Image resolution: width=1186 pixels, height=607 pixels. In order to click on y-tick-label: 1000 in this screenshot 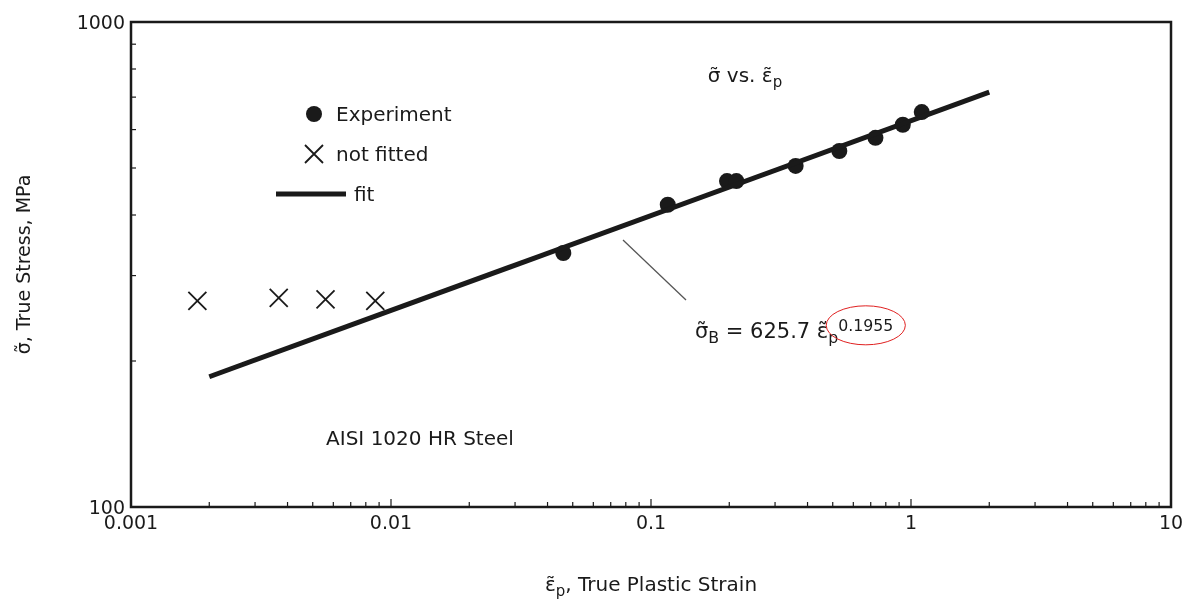, I will do `click(100, 22)`.